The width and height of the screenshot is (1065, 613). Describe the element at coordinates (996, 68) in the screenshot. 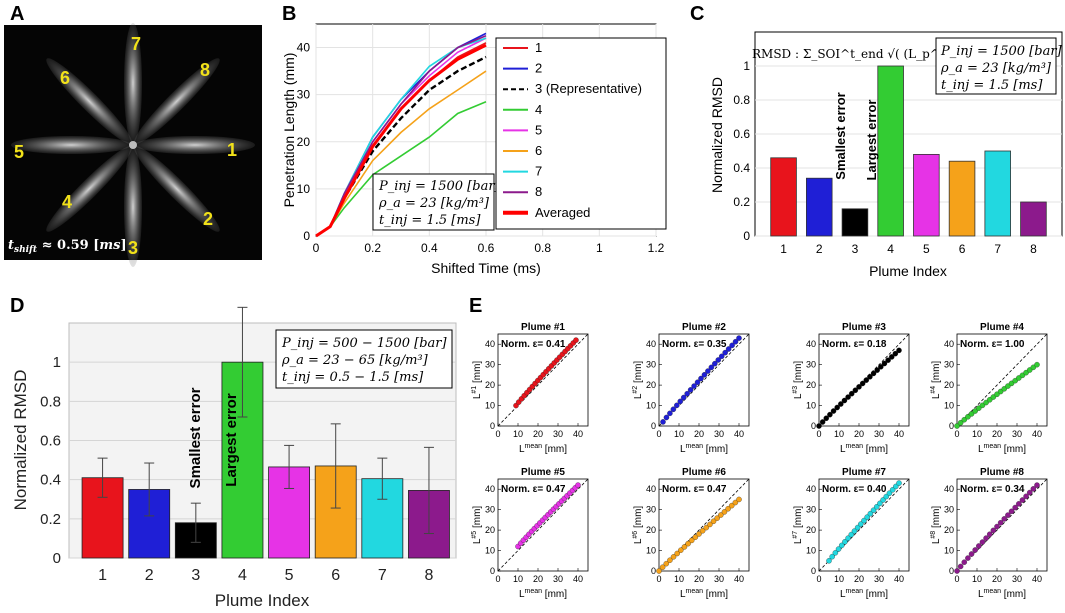

I see `chart-c-cond-rho: ρ_a = 23 [kg/m³]` at that location.